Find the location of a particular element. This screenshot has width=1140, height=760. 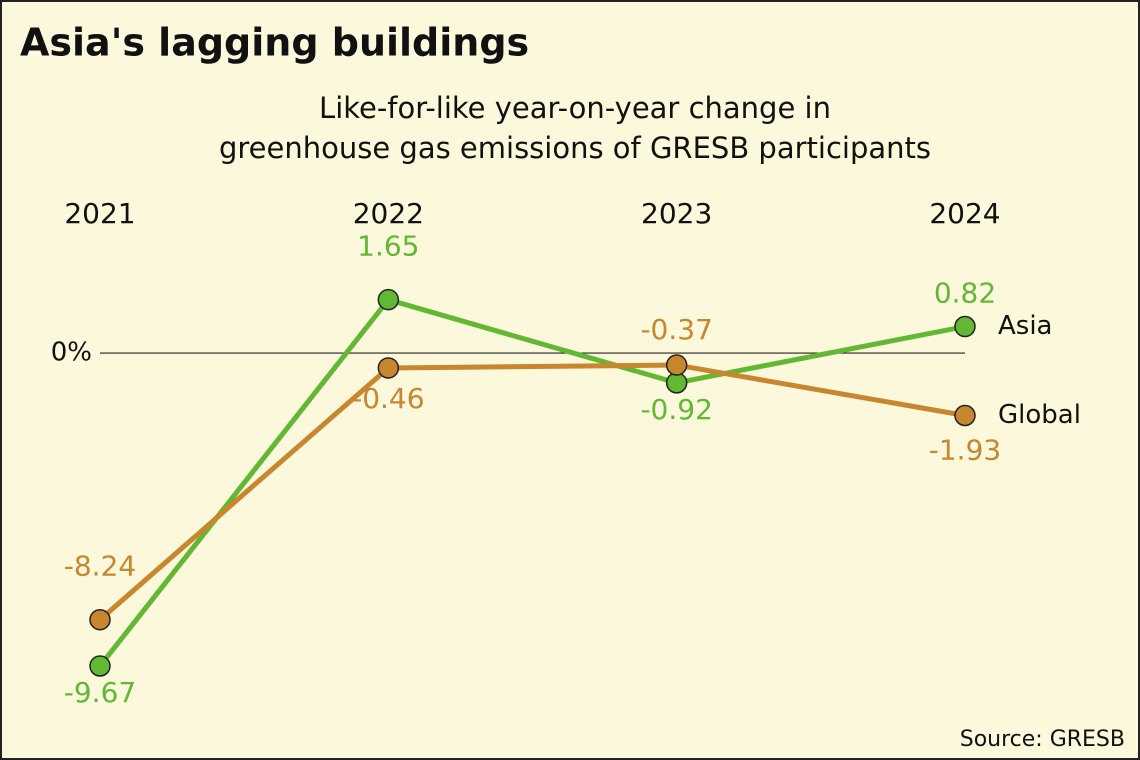

x-tick-label: 2022 is located at coordinates (388, 213).